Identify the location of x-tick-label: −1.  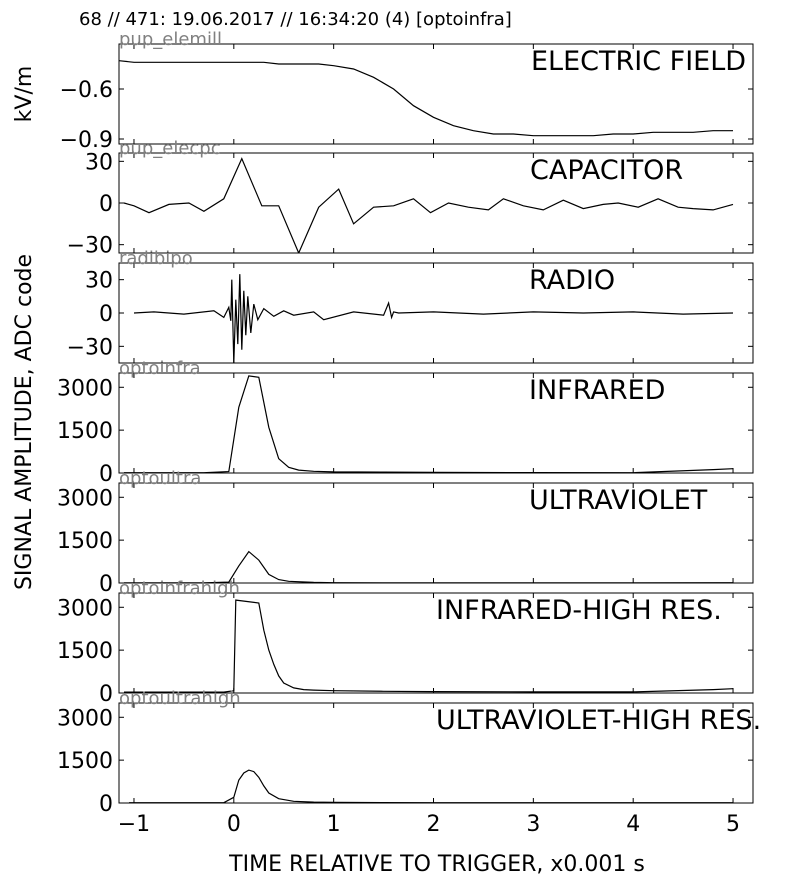
(134, 824).